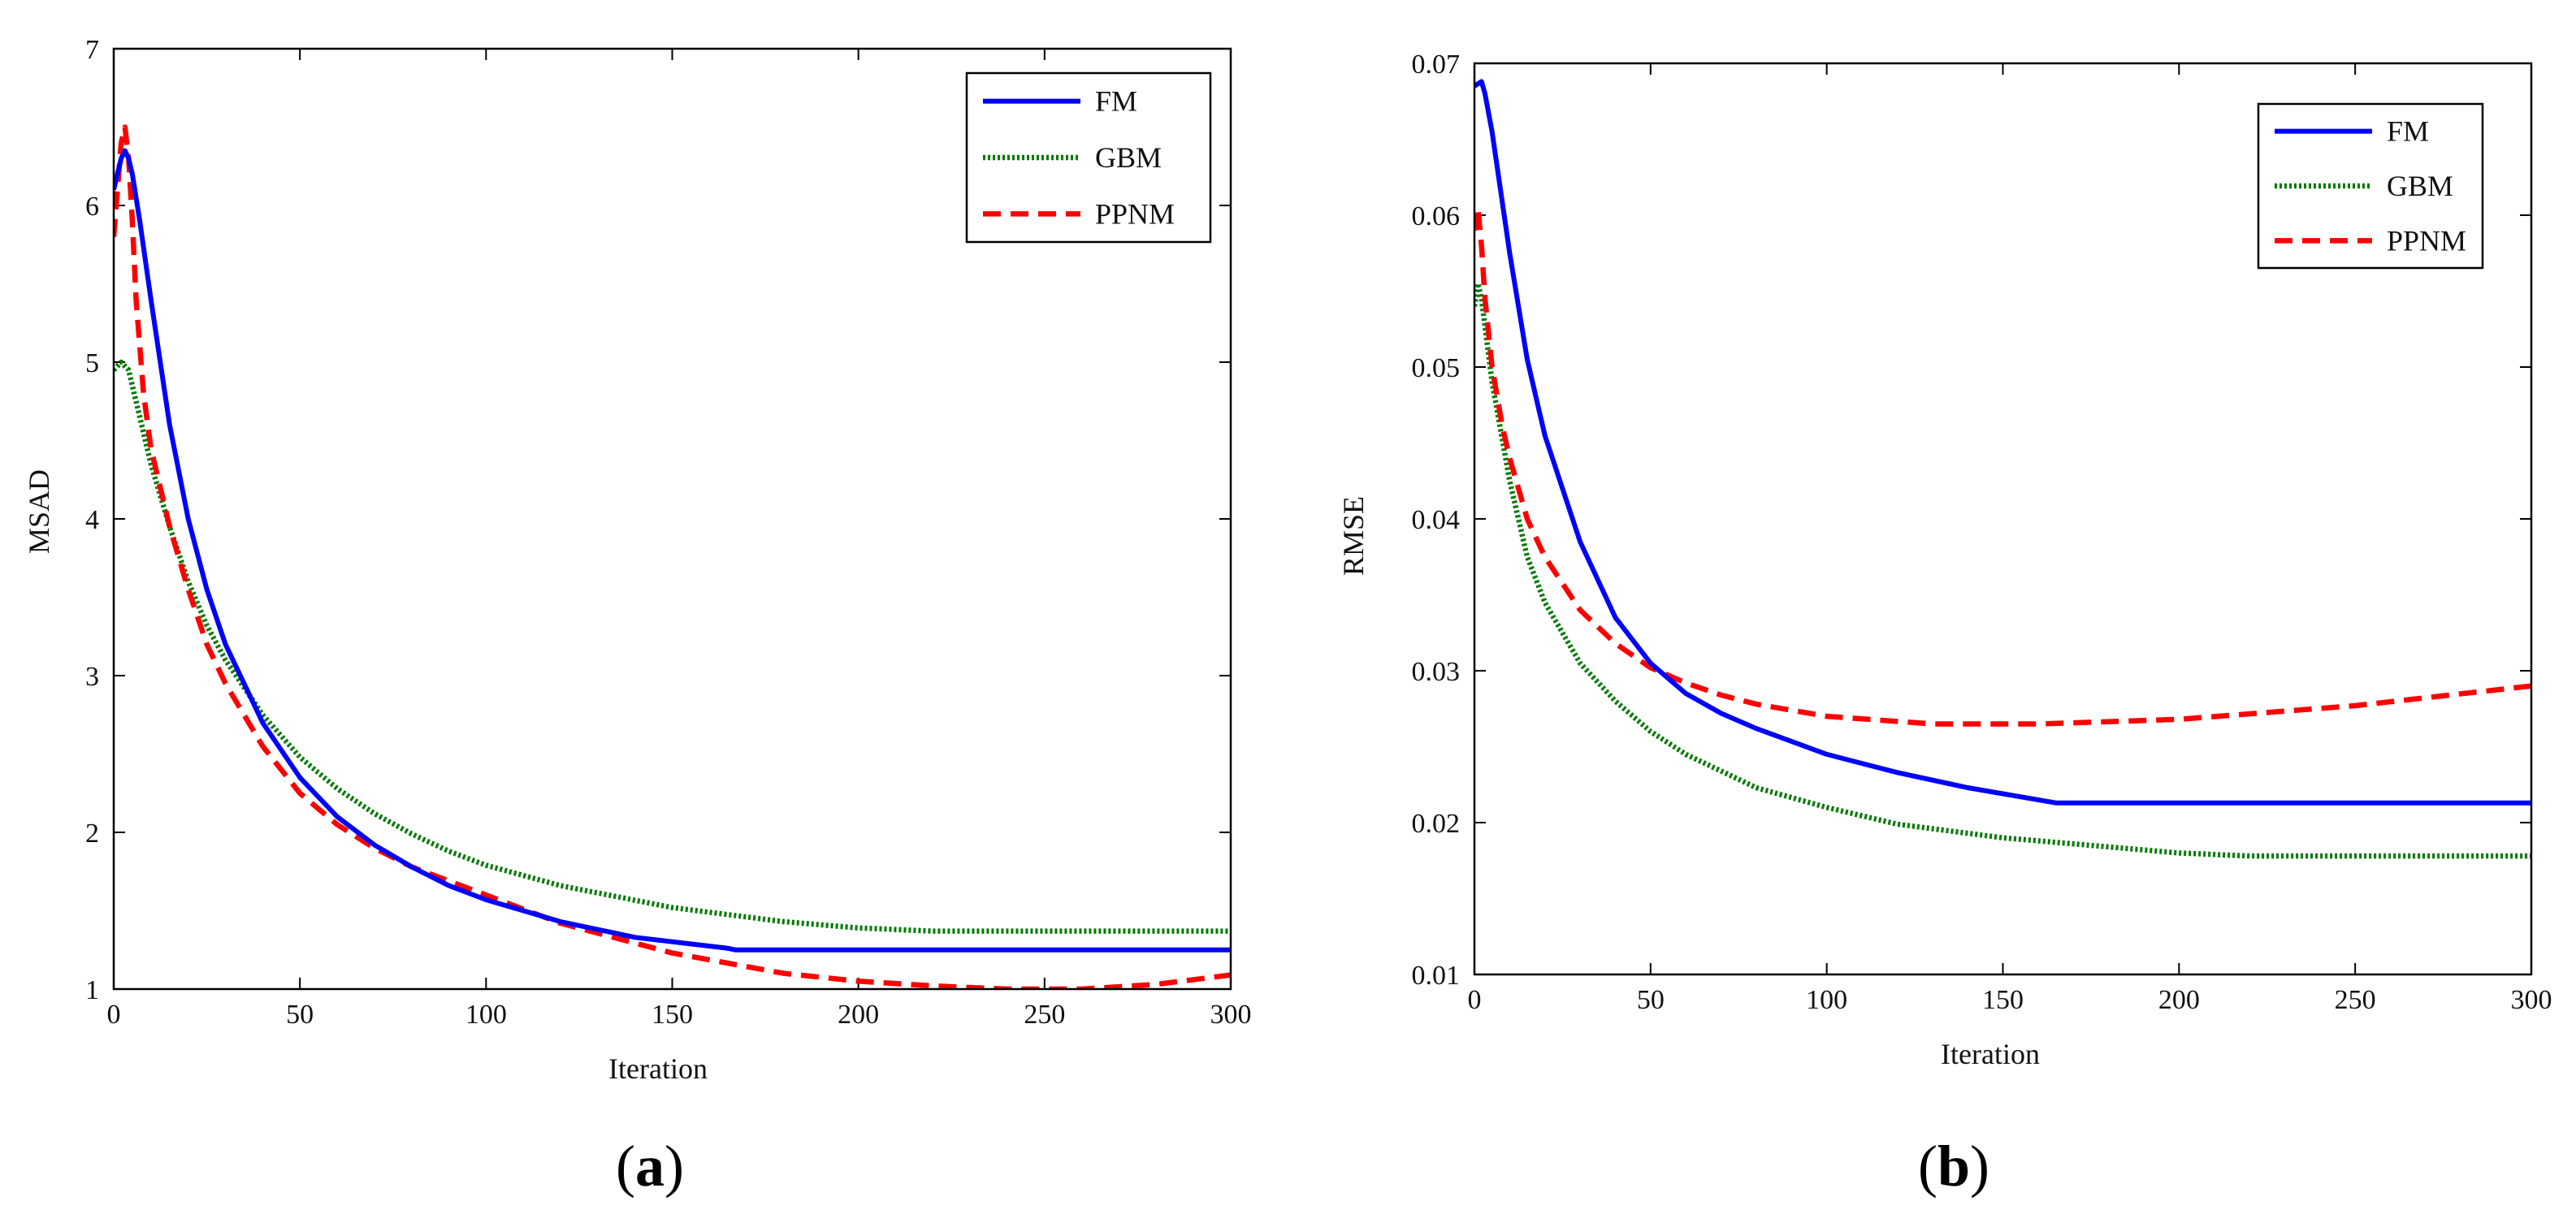  I want to click on panel-label-a-open: (, so click(625, 1166).